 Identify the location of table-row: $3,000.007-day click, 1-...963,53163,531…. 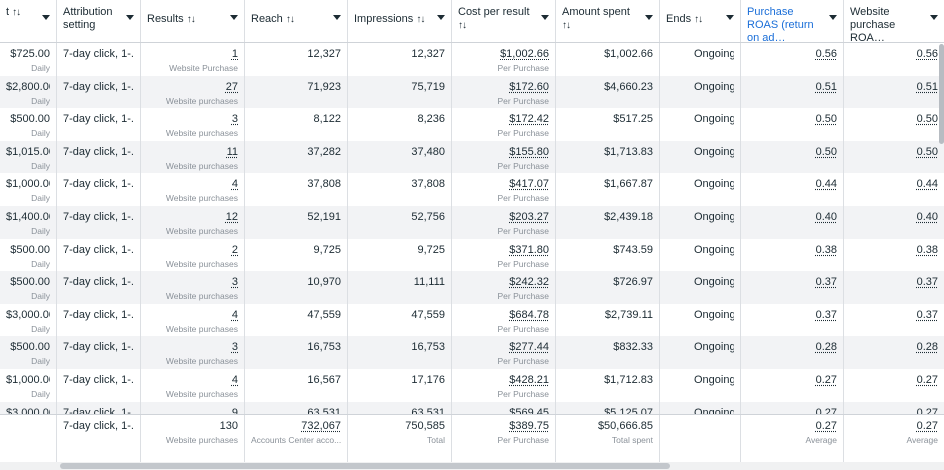
(472, 410).